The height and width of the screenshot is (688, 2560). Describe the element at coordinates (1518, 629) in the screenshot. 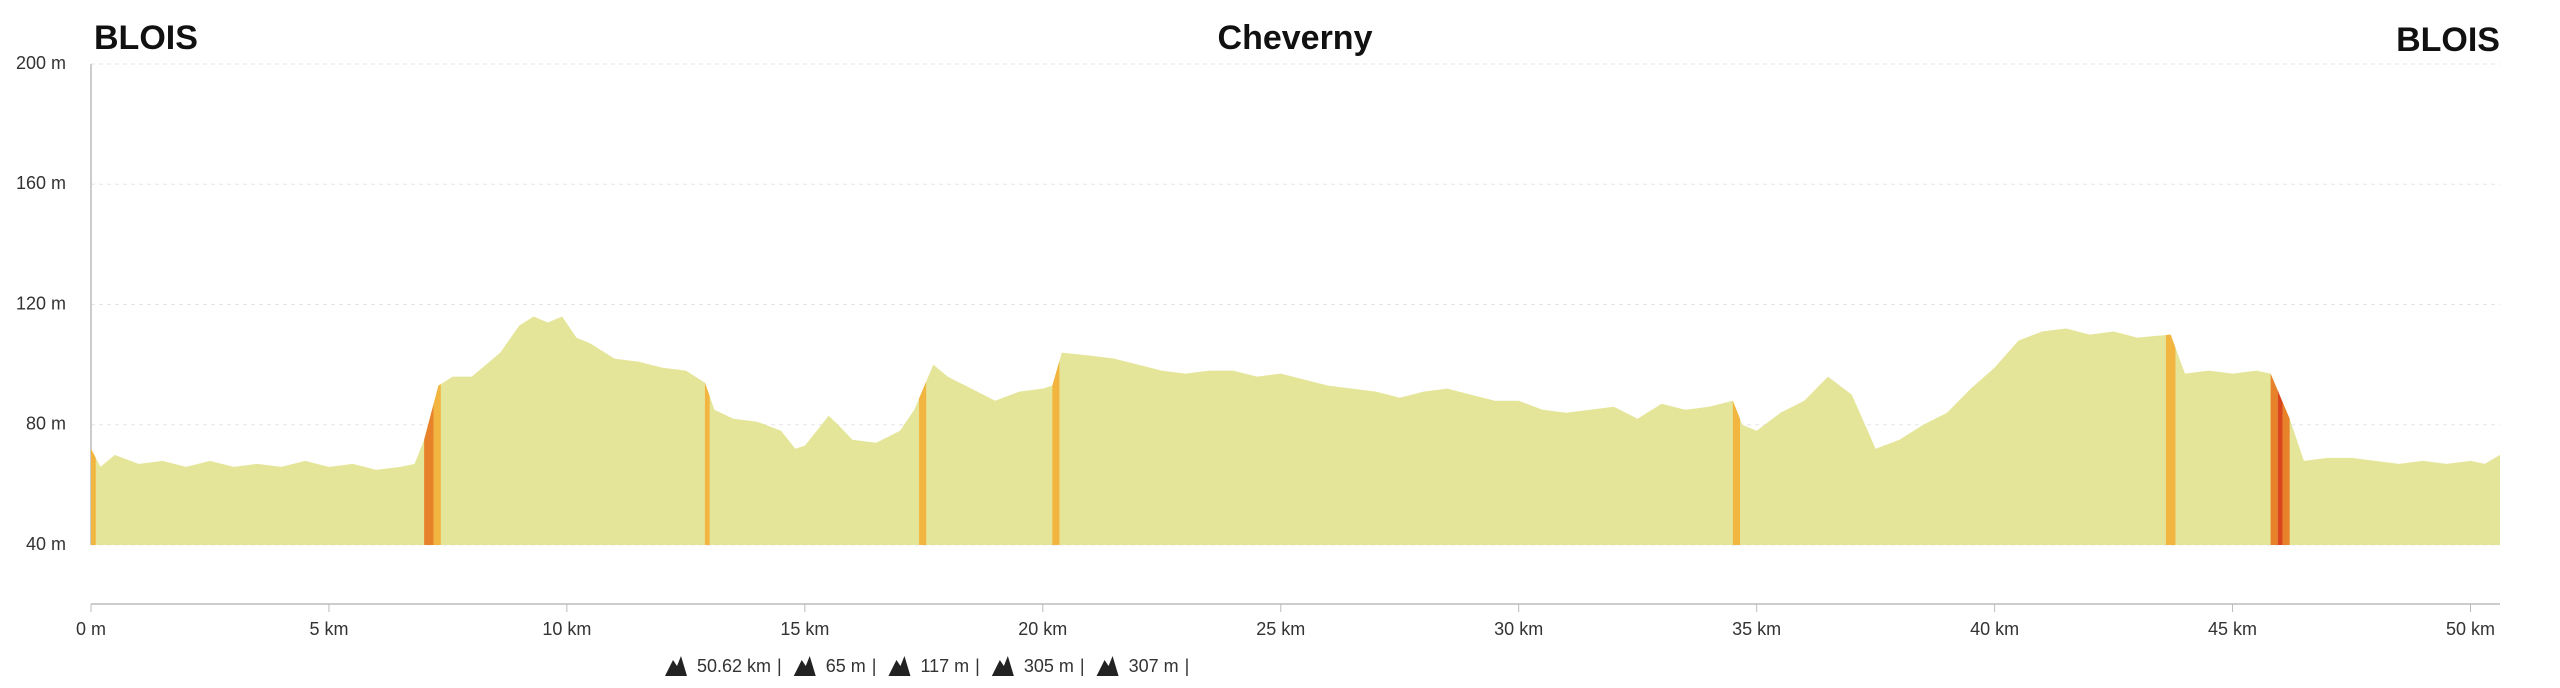

I see `x-tick-label: 30 km` at that location.